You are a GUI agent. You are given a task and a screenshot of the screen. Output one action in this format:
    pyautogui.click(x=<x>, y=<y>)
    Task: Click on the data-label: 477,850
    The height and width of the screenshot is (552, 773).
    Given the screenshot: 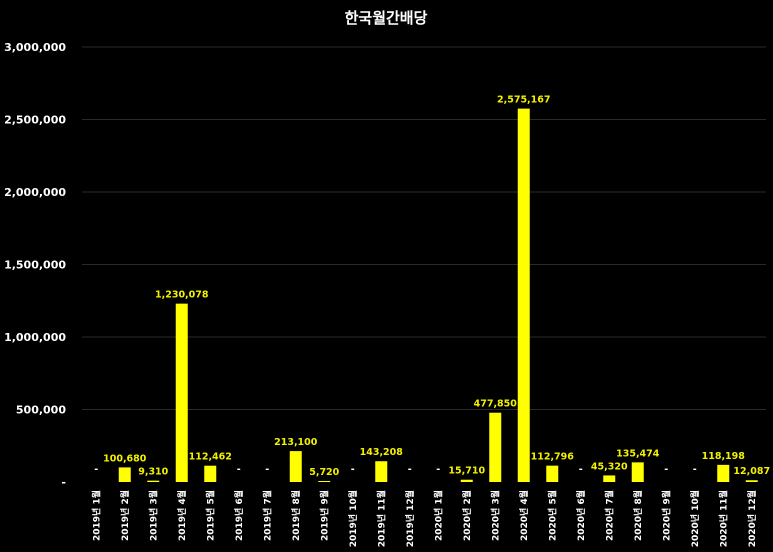 What is the action you would take?
    pyautogui.click(x=496, y=404)
    